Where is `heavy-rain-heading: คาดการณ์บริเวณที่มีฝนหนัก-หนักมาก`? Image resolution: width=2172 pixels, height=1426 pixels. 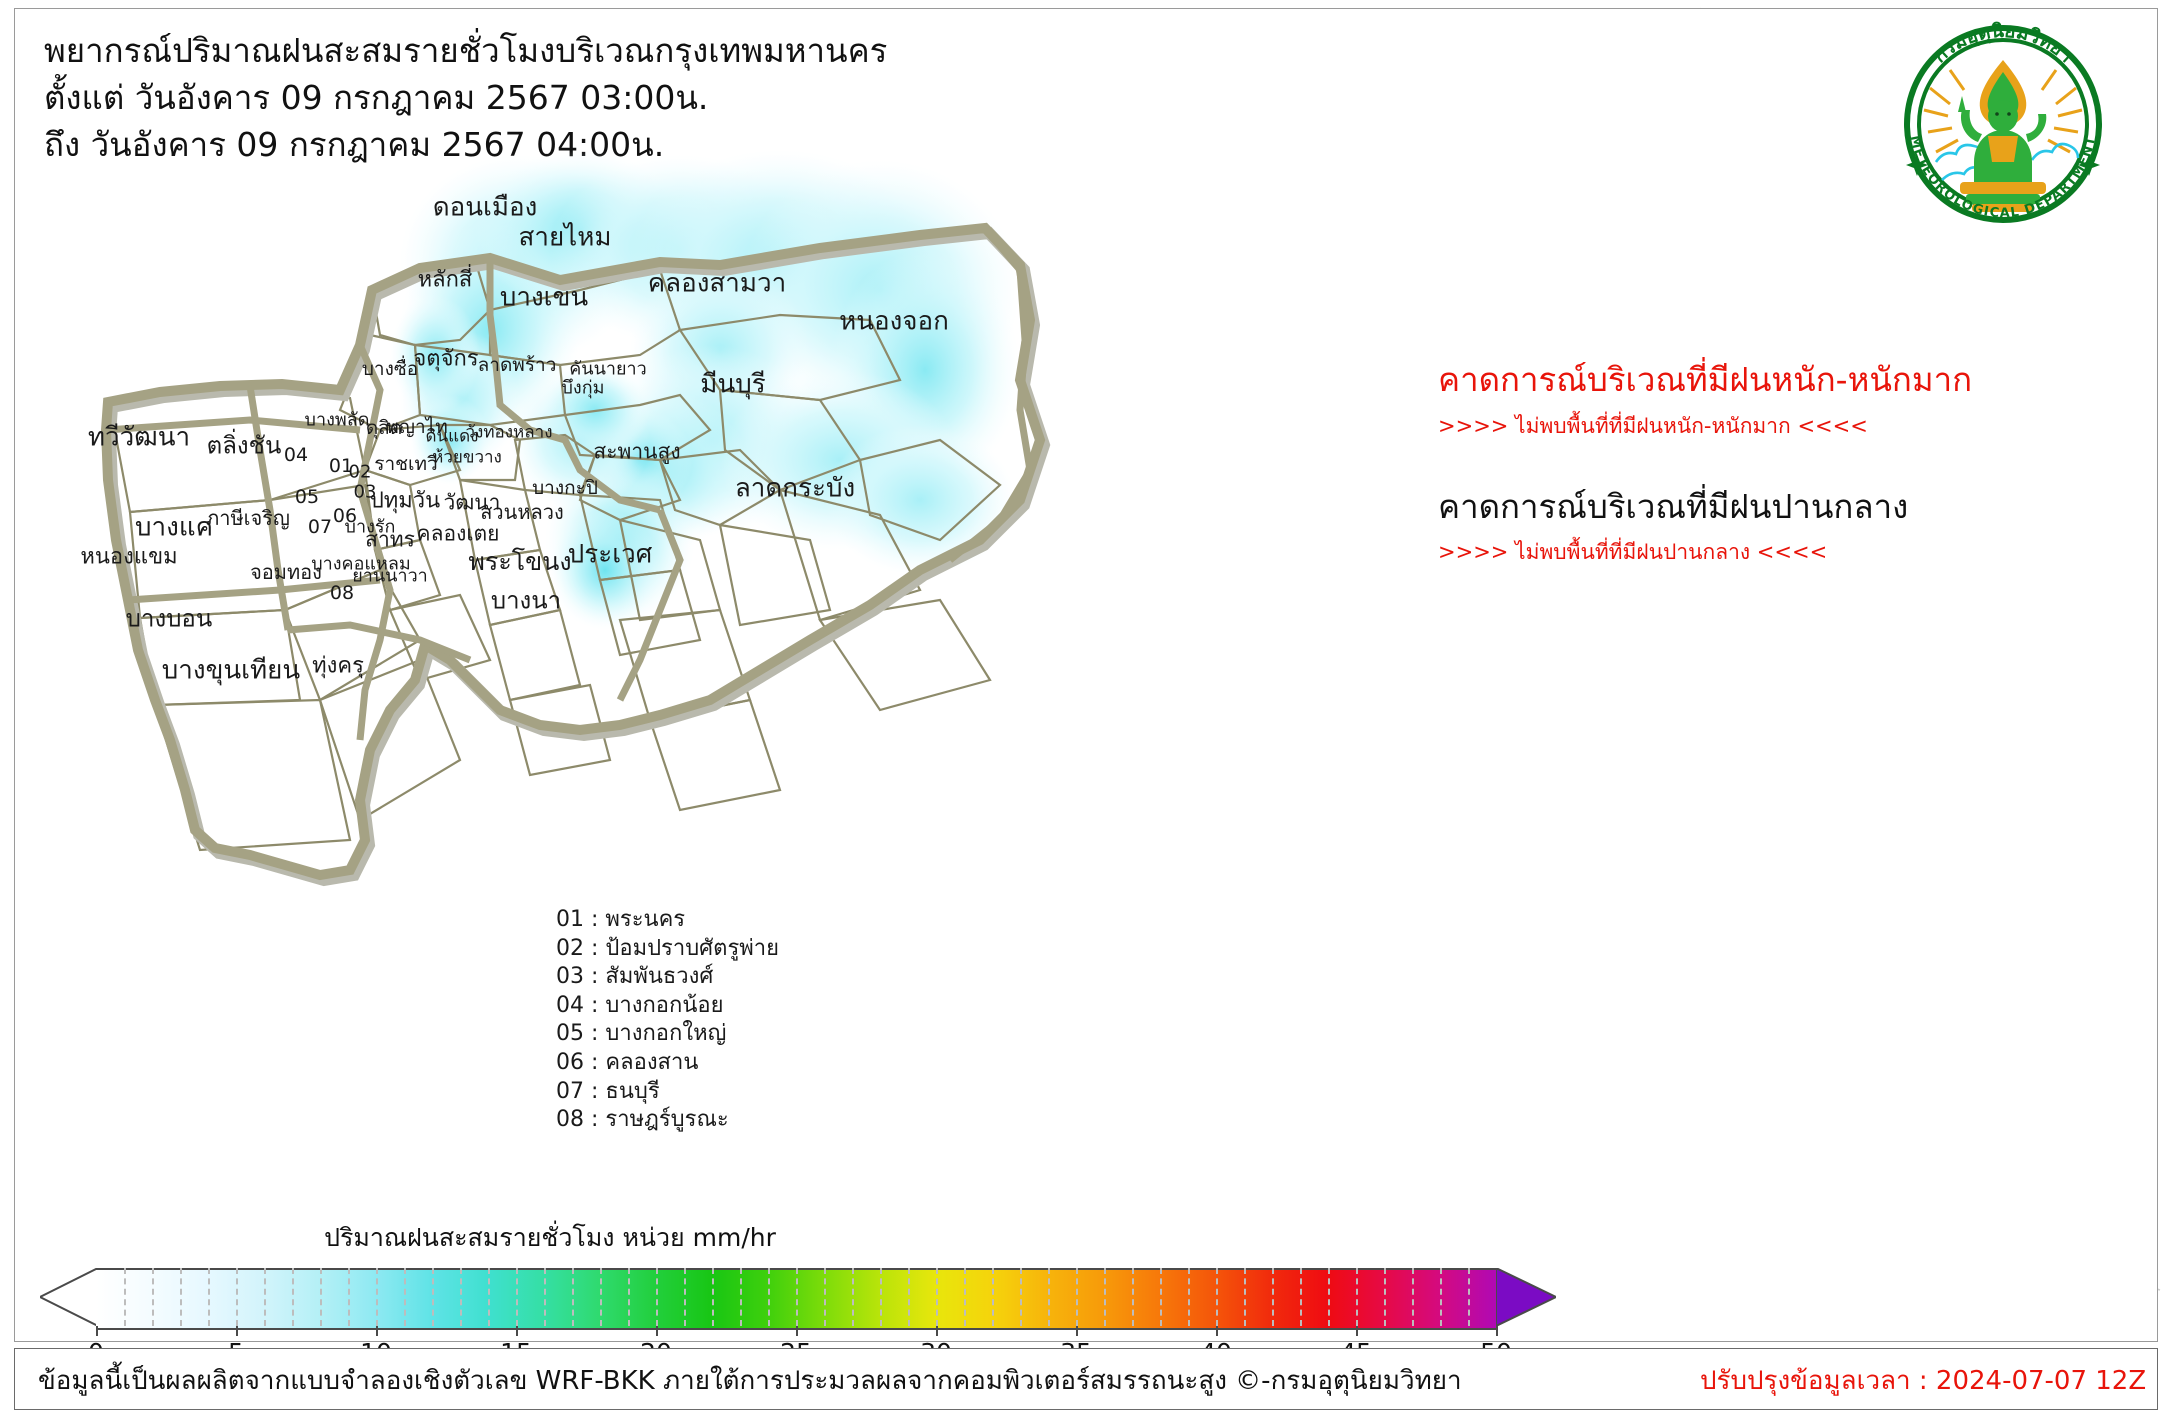 heavy-rain-heading: คาดการณ์บริเวณที่มีฝนหนัก-หนักมาก is located at coordinates (1705, 379).